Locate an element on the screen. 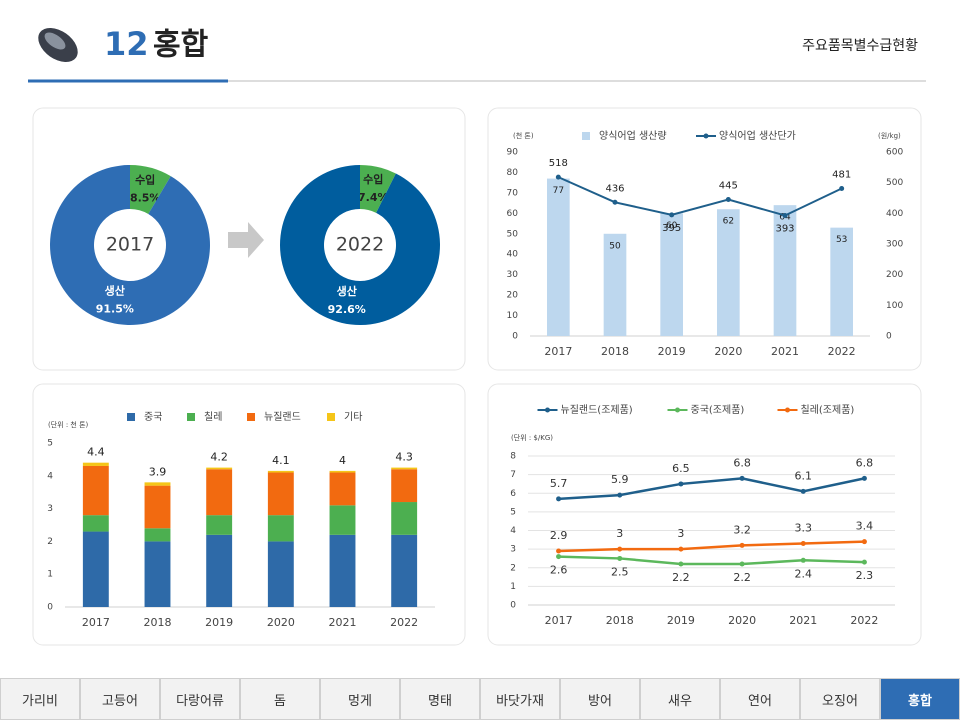 This screenshot has height=720, width=960. y2-tick-label: 100 is located at coordinates (894, 306).